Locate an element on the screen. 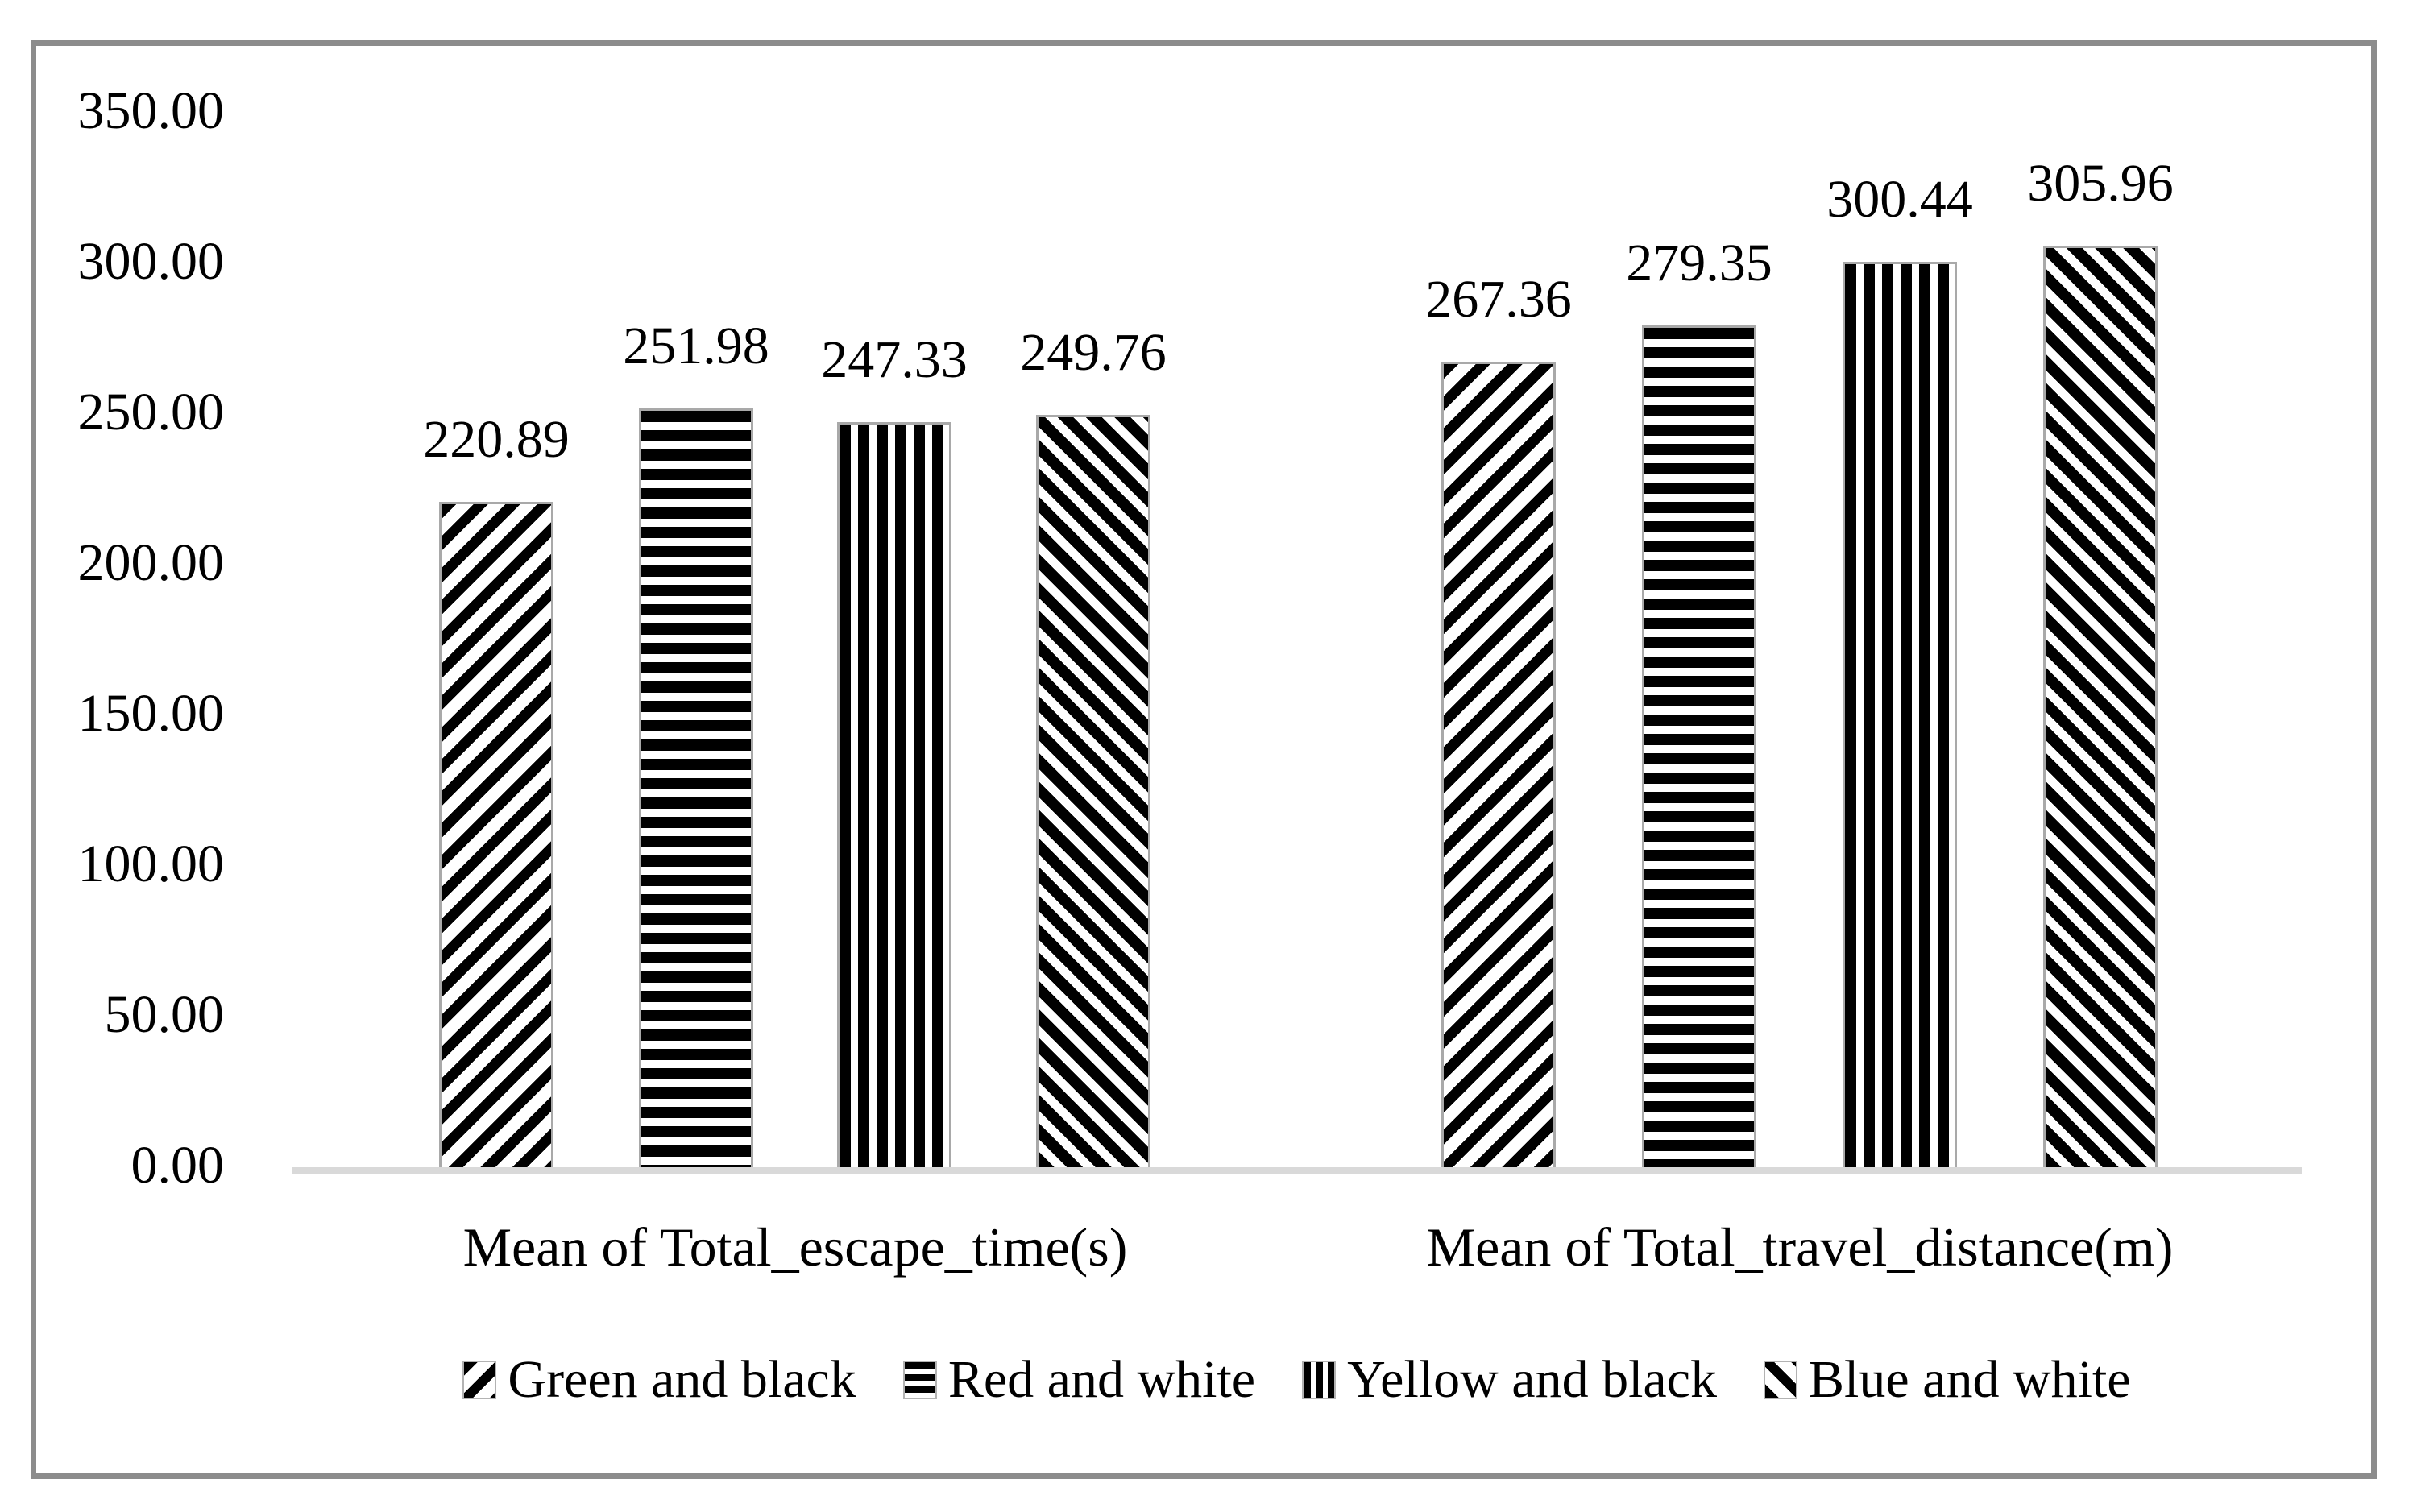 The width and height of the screenshot is (2417, 1512). bar-green-and-black-mean-of-total-travel-distance-m is located at coordinates (1498, 765).